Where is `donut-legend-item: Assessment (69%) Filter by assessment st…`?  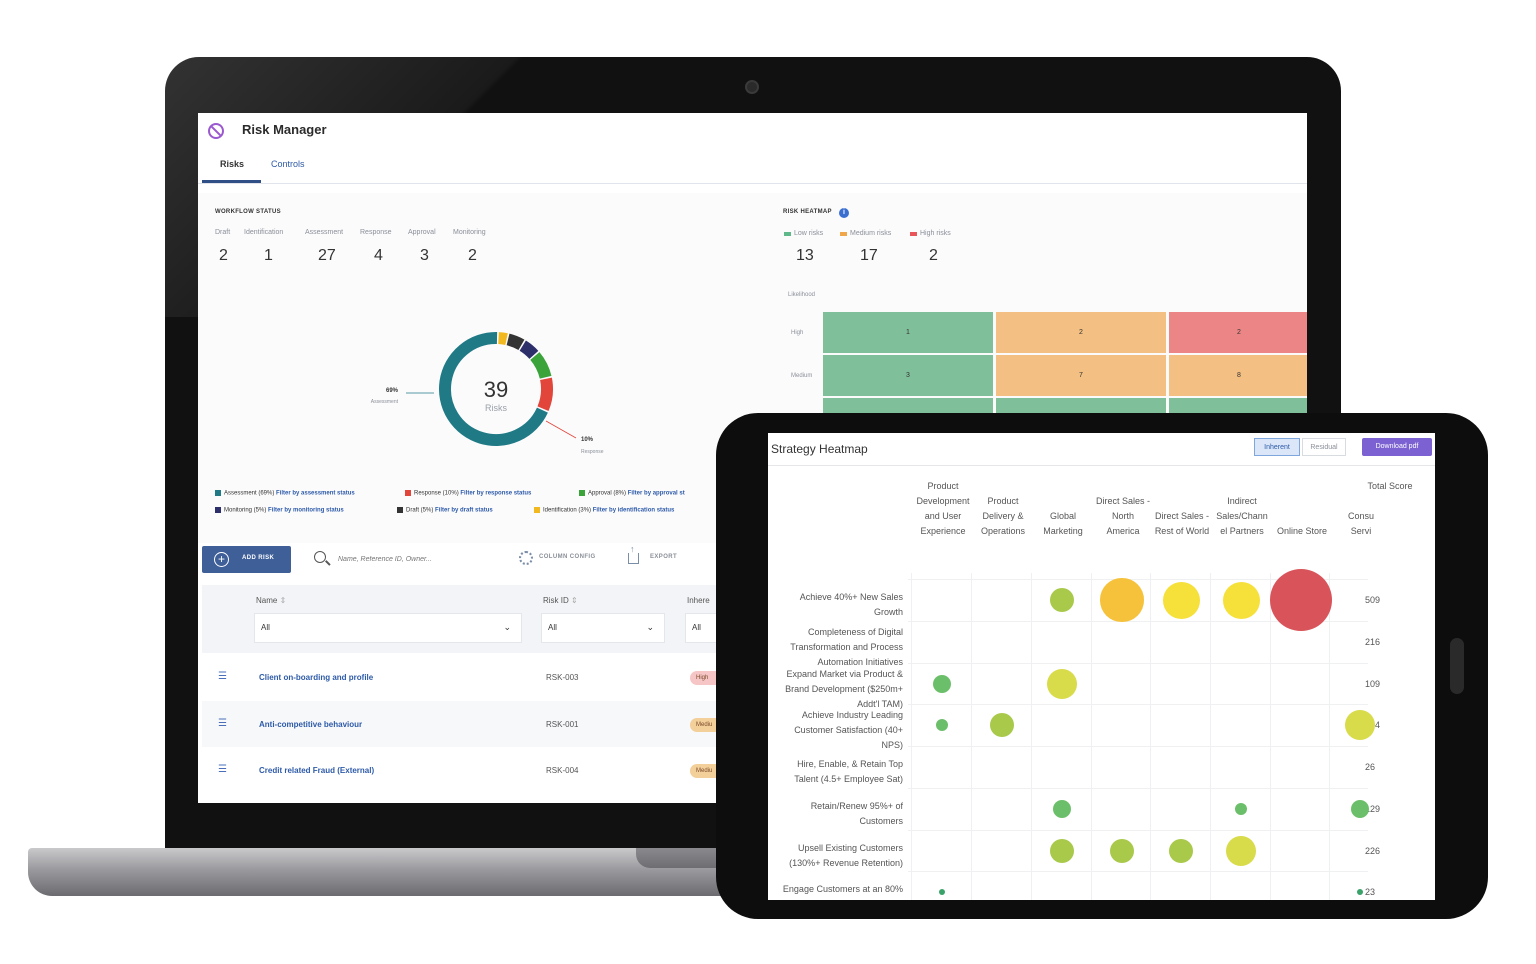
donut-legend-item: Assessment (69%) Filter by assessment st… is located at coordinates (285, 493).